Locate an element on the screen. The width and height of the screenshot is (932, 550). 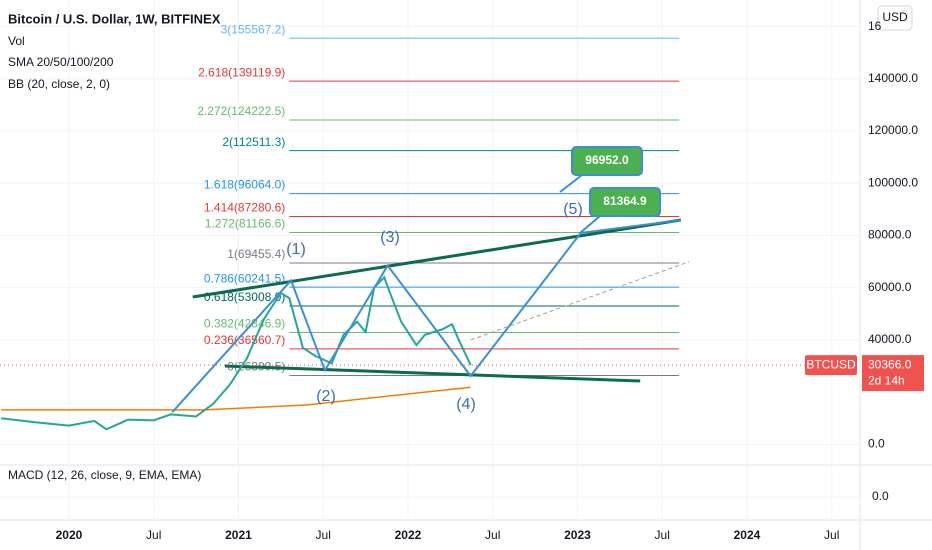
wave-label: (4) is located at coordinates (466, 404).